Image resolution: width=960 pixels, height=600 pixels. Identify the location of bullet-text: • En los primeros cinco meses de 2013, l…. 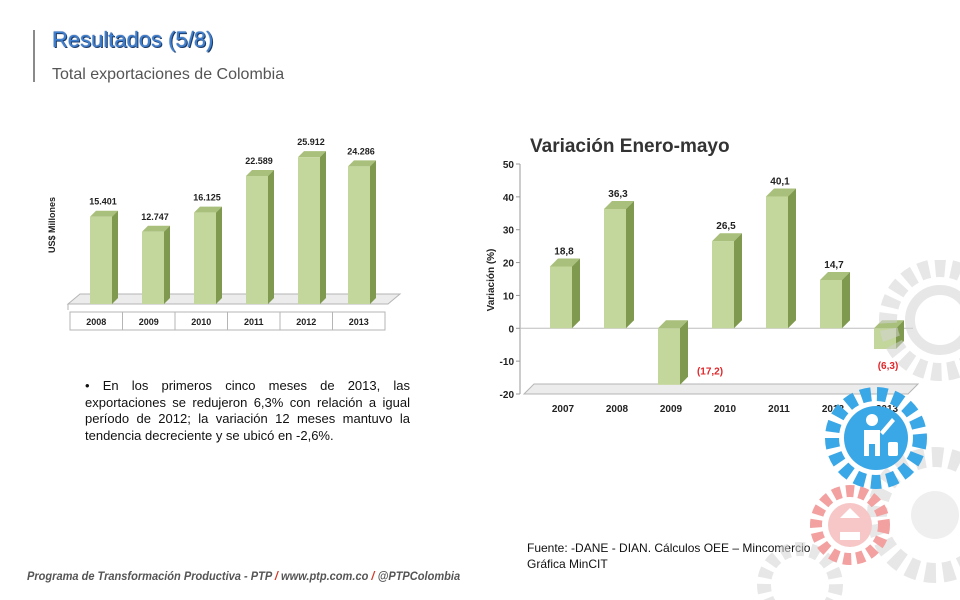
(247, 410).